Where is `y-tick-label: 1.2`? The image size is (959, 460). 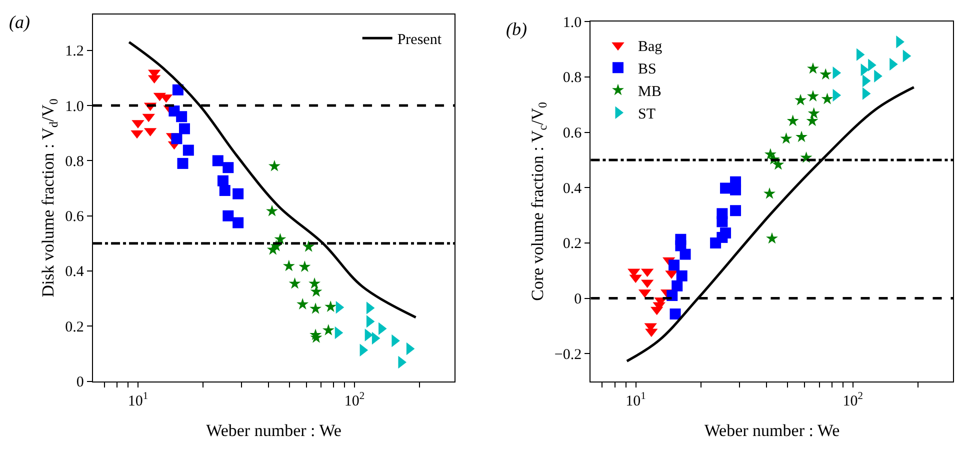
y-tick-label: 1.2 is located at coordinates (74, 52).